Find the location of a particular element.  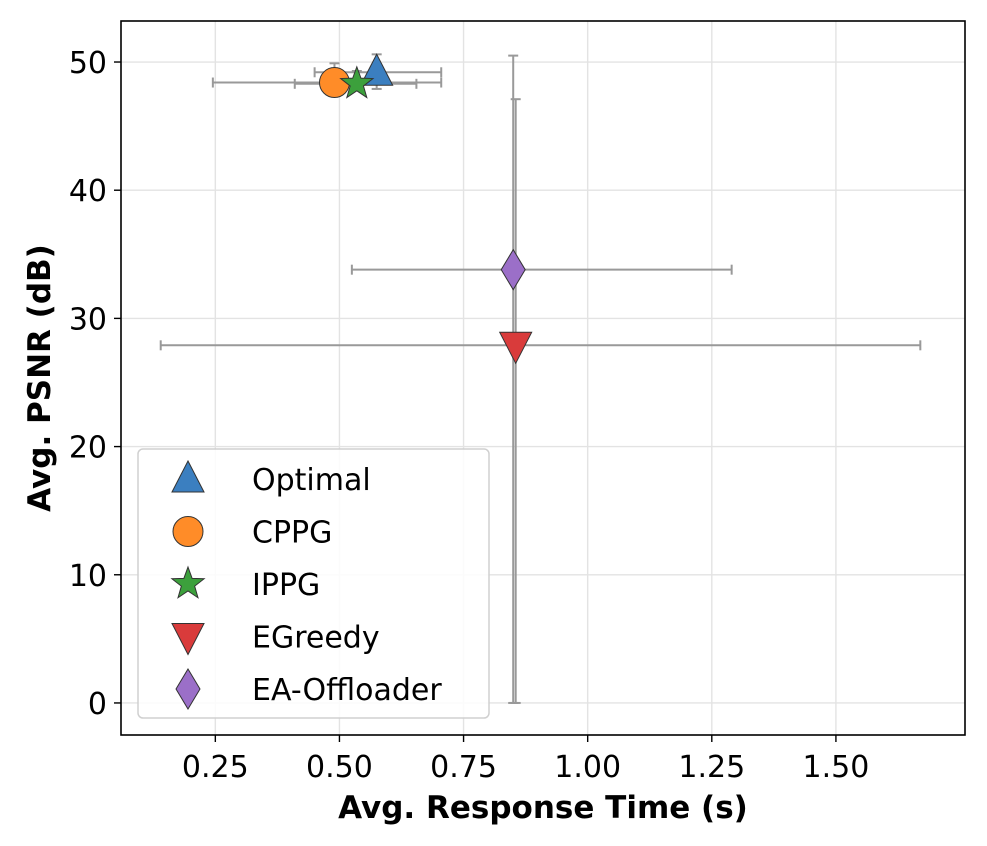

y-tick-label: 50 is located at coordinates (88, 63).